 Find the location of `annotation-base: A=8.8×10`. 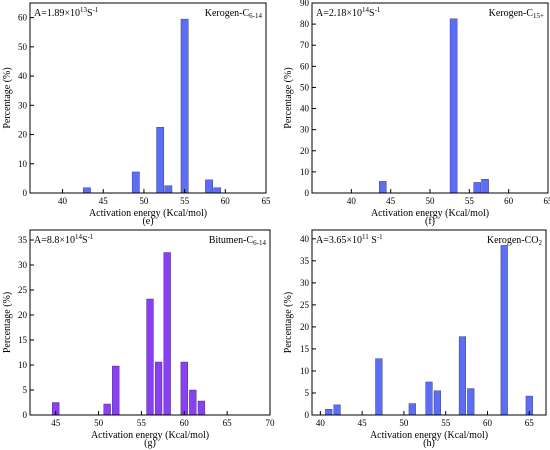

annotation-base: A=8.8×10 is located at coordinates (54, 240).